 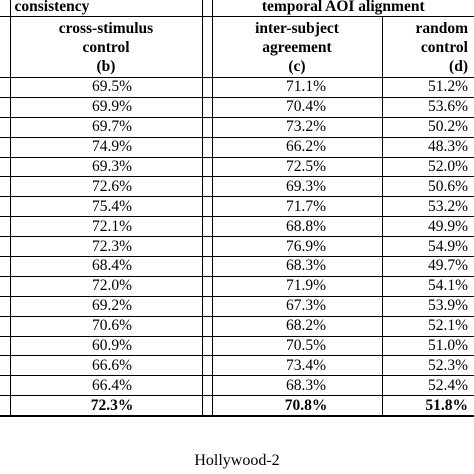 I want to click on column-header-c-line3: (c), so click(x=297, y=66).